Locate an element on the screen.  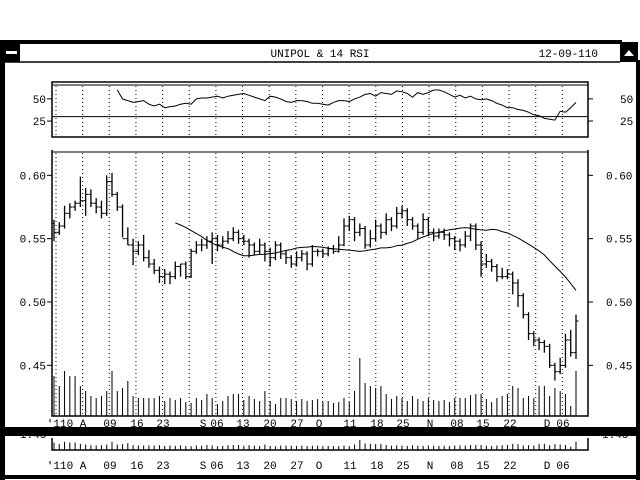
lower-date-label: D is located at coordinates (547, 467).